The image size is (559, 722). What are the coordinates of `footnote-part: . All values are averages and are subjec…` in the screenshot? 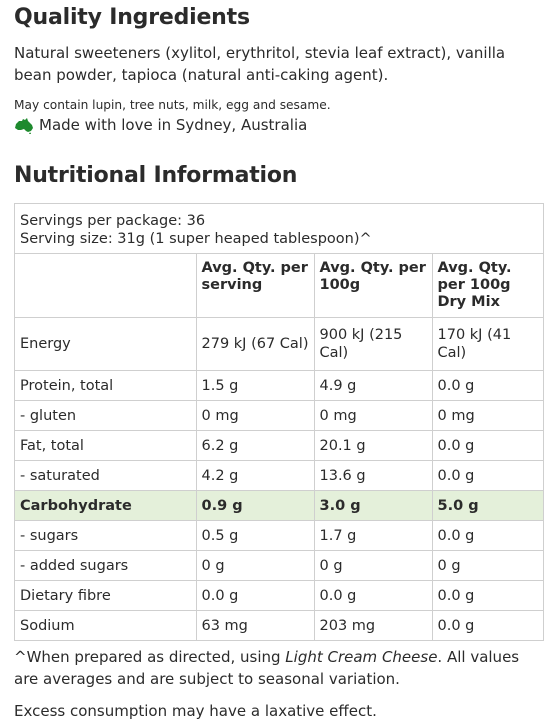 It's located at (267, 668).